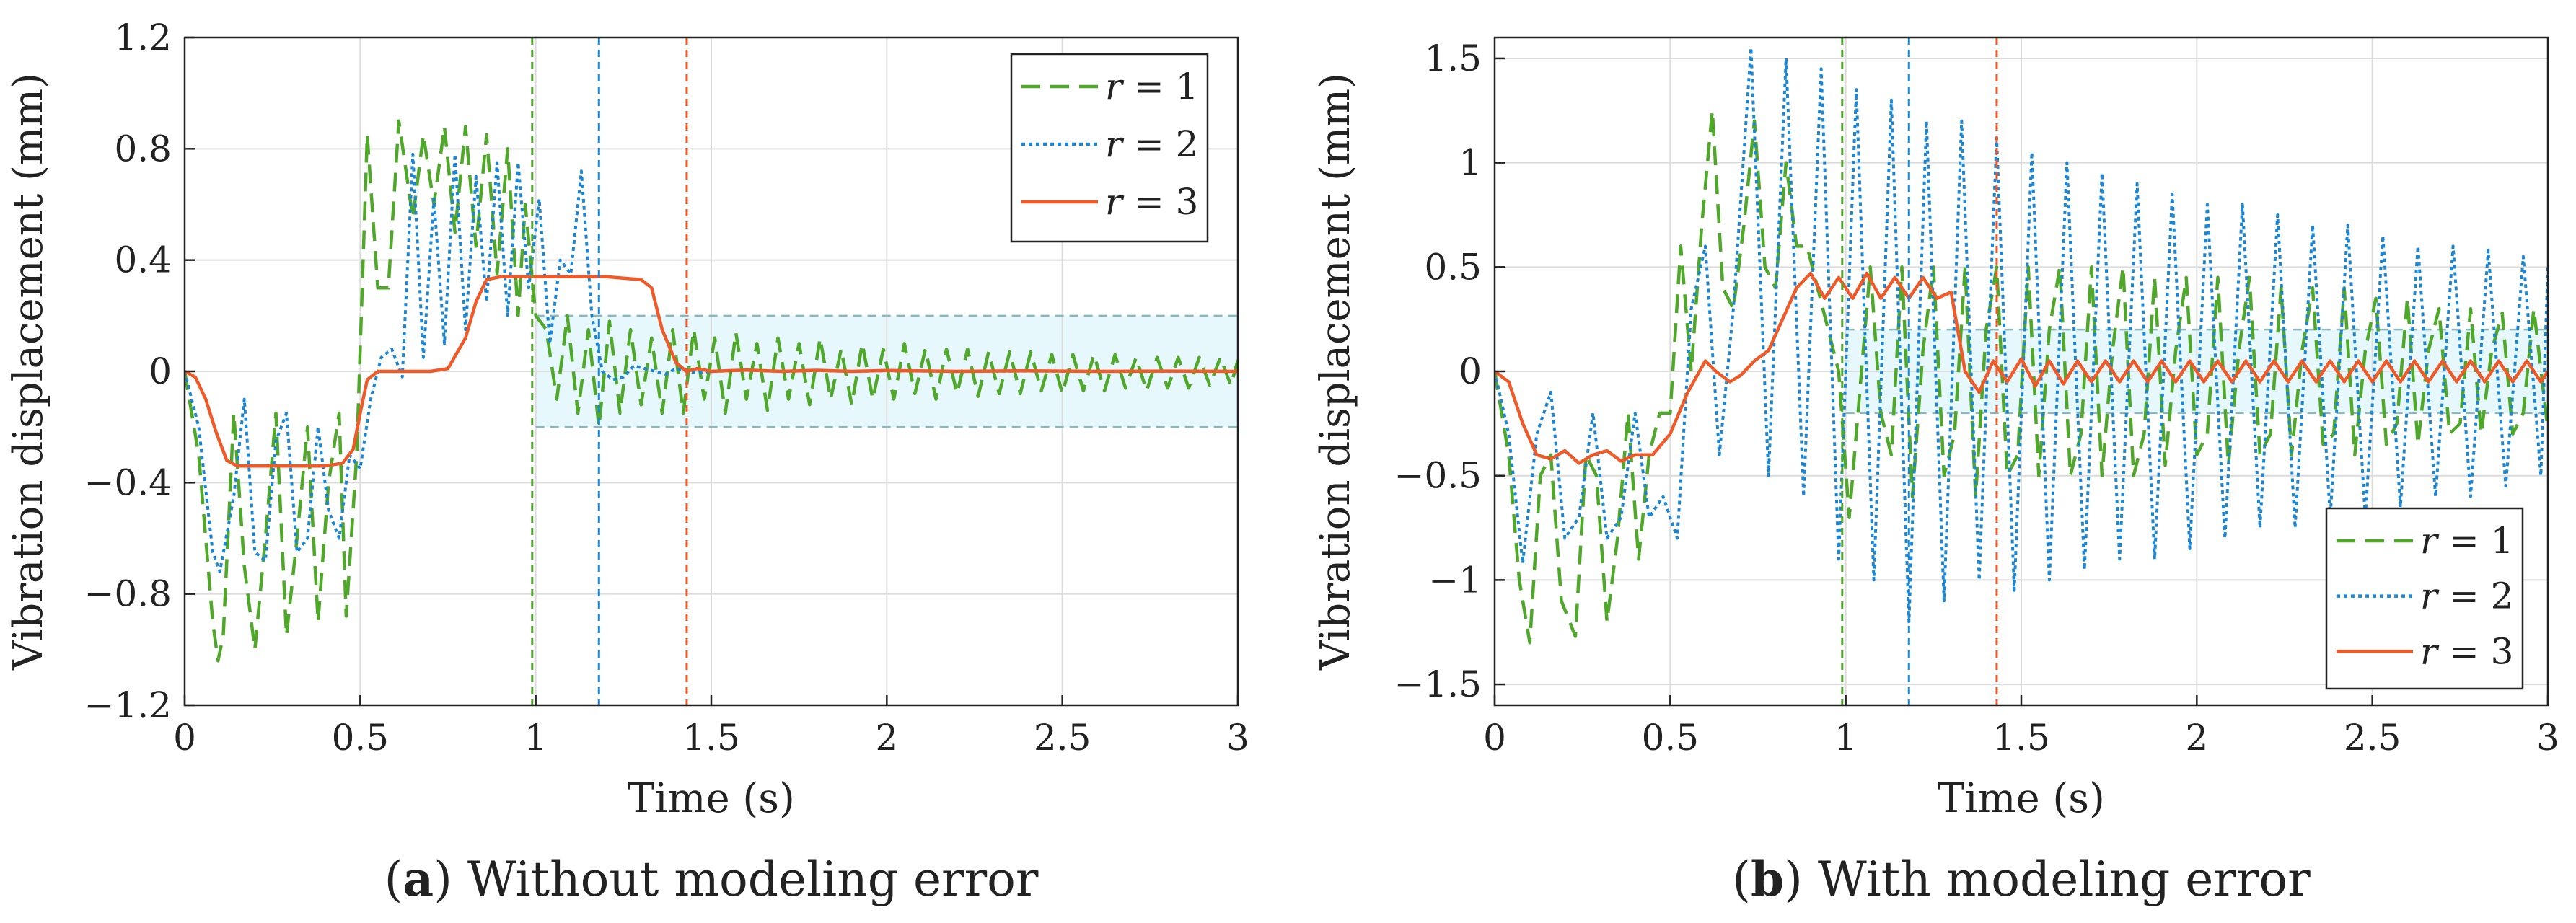 The width and height of the screenshot is (2576, 923). I want to click on y-tick-label: −0.8, so click(128, 594).